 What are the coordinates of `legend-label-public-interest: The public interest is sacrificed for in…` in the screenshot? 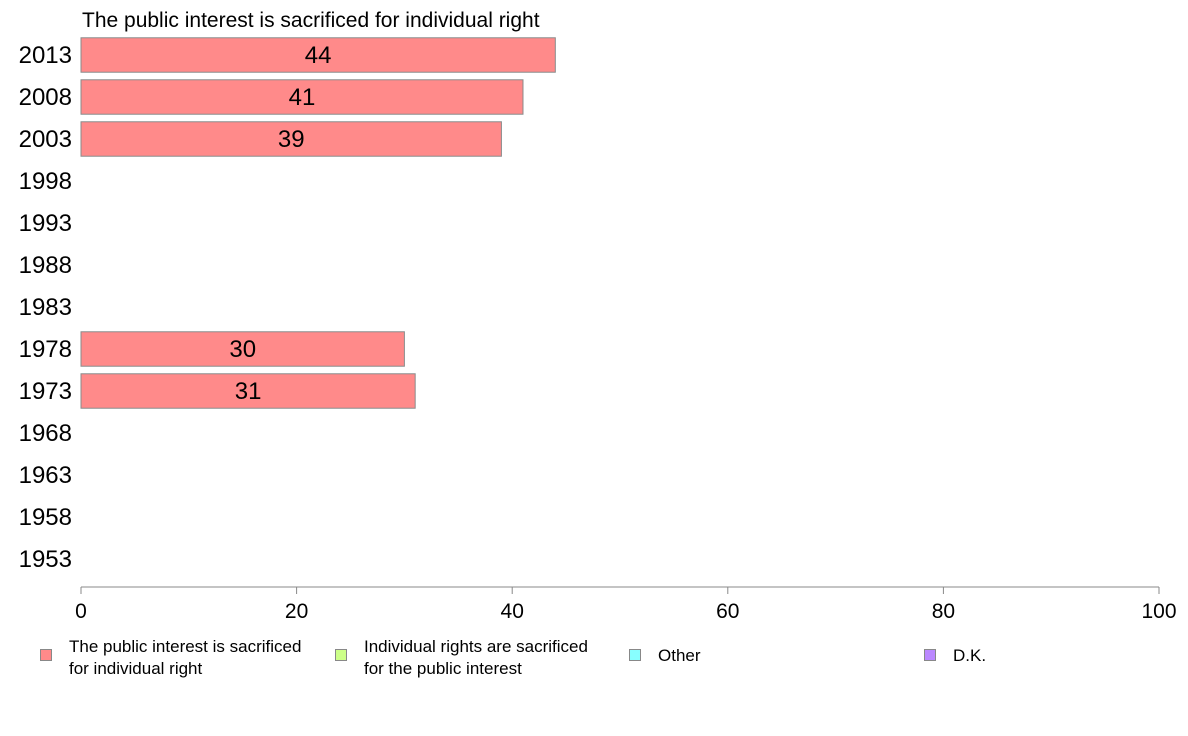 It's located at (185, 657).